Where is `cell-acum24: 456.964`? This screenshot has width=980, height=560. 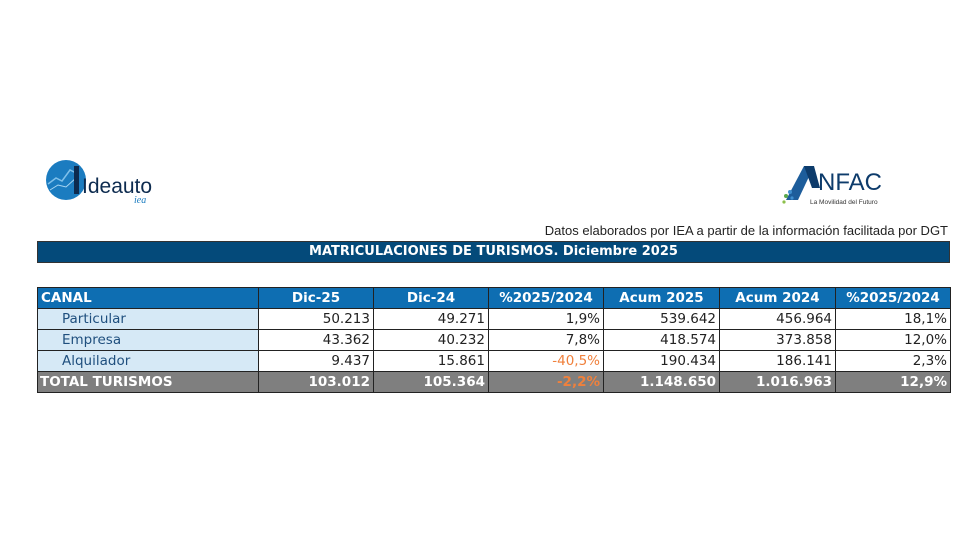 cell-acum24: 456.964 is located at coordinates (777, 319).